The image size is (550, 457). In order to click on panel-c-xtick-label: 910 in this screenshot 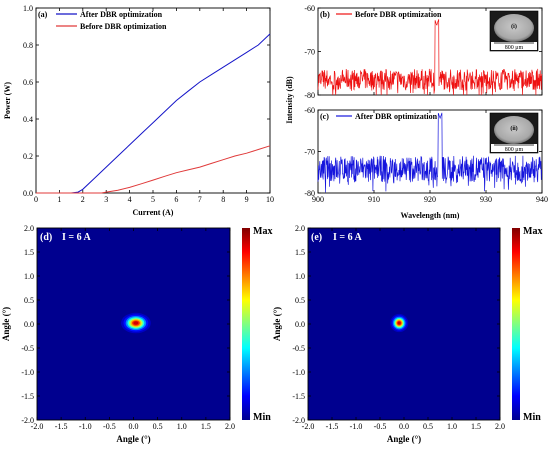, I will do `click(374, 199)`.